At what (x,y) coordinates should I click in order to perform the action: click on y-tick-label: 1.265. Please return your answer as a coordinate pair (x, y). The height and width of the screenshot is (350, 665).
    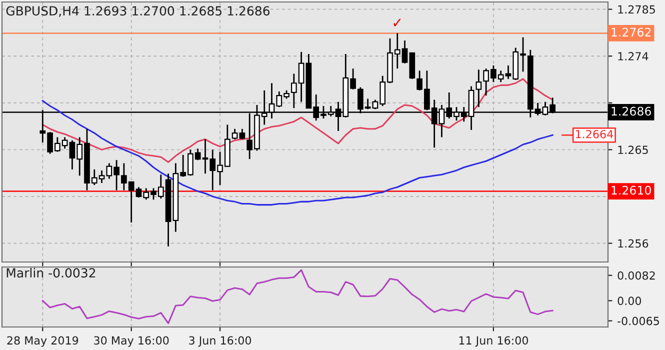
    Looking at the image, I should click on (633, 150).